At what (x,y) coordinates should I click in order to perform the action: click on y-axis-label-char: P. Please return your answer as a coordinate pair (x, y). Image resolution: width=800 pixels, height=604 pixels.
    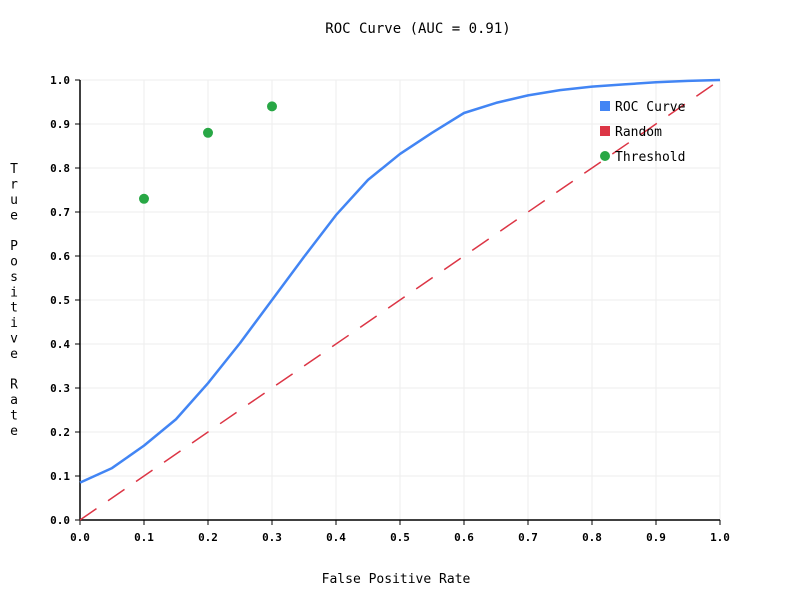
    Looking at the image, I should click on (14, 246).